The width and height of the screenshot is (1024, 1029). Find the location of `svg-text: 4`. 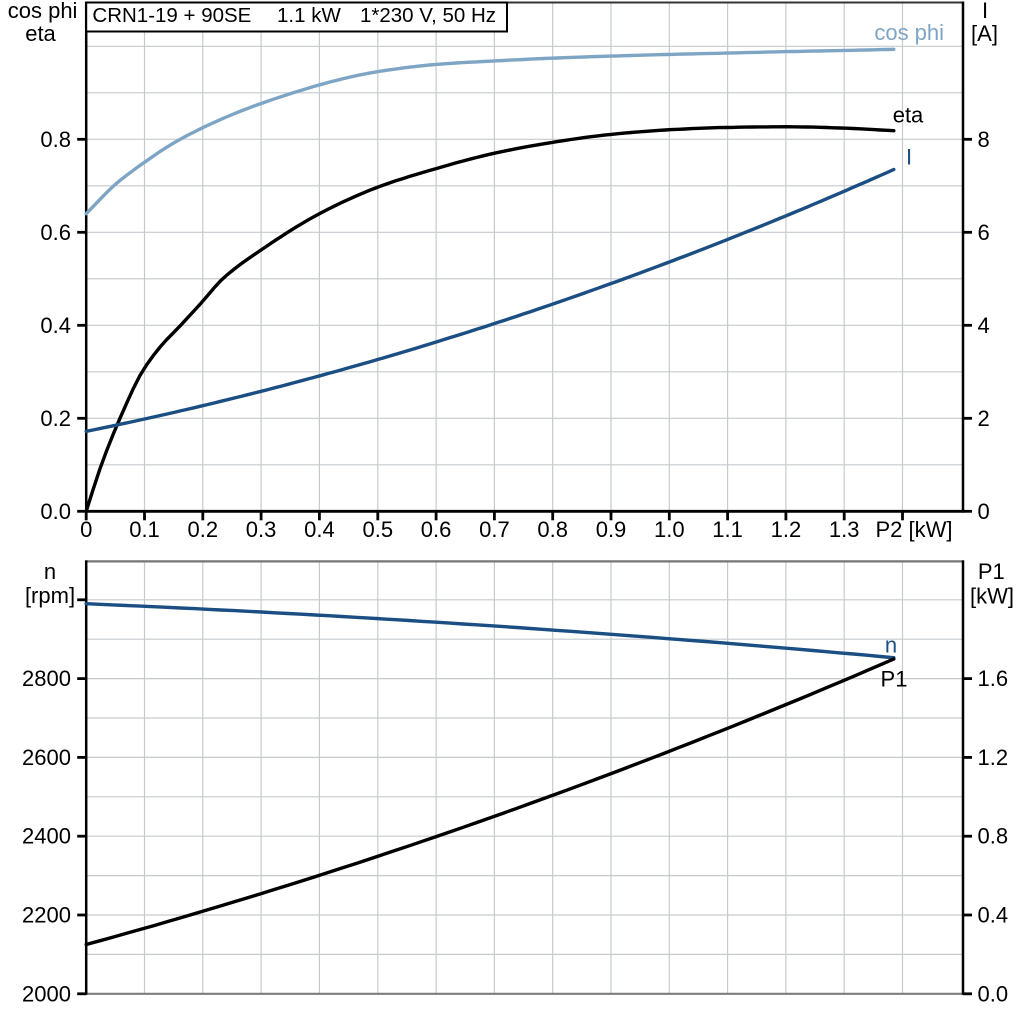

svg-text: 4 is located at coordinates (984, 325).